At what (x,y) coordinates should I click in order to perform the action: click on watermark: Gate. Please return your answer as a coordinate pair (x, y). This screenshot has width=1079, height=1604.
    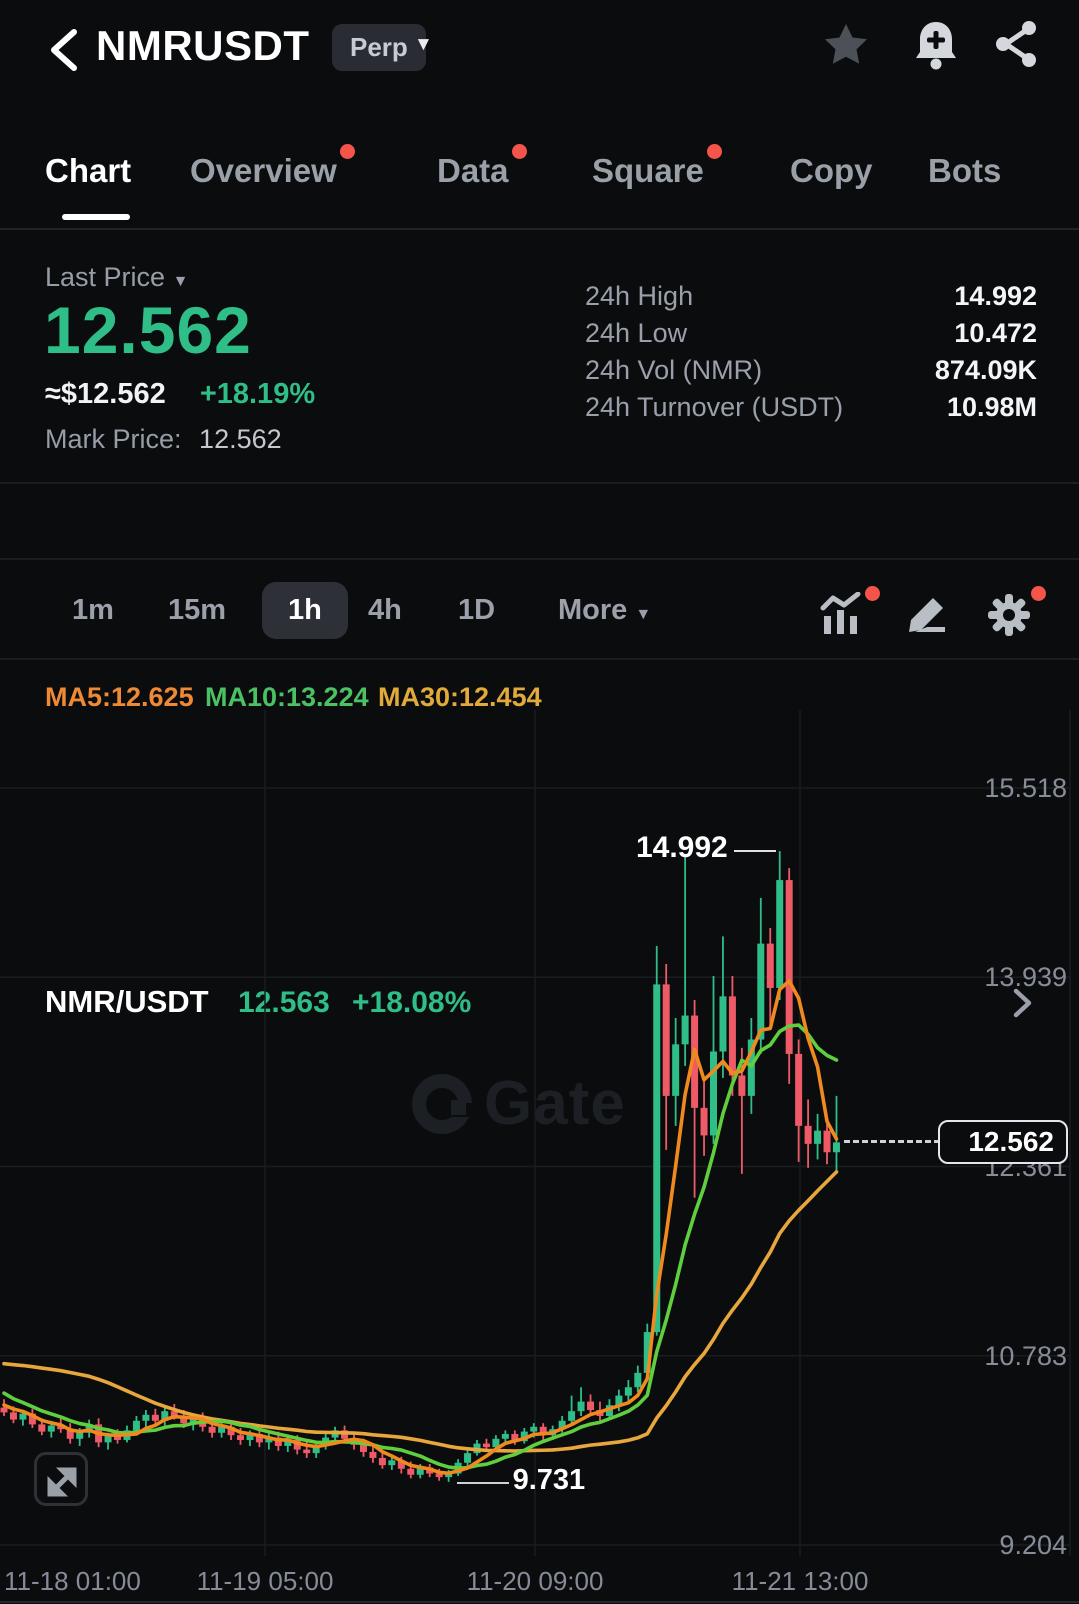
    Looking at the image, I should click on (519, 1103).